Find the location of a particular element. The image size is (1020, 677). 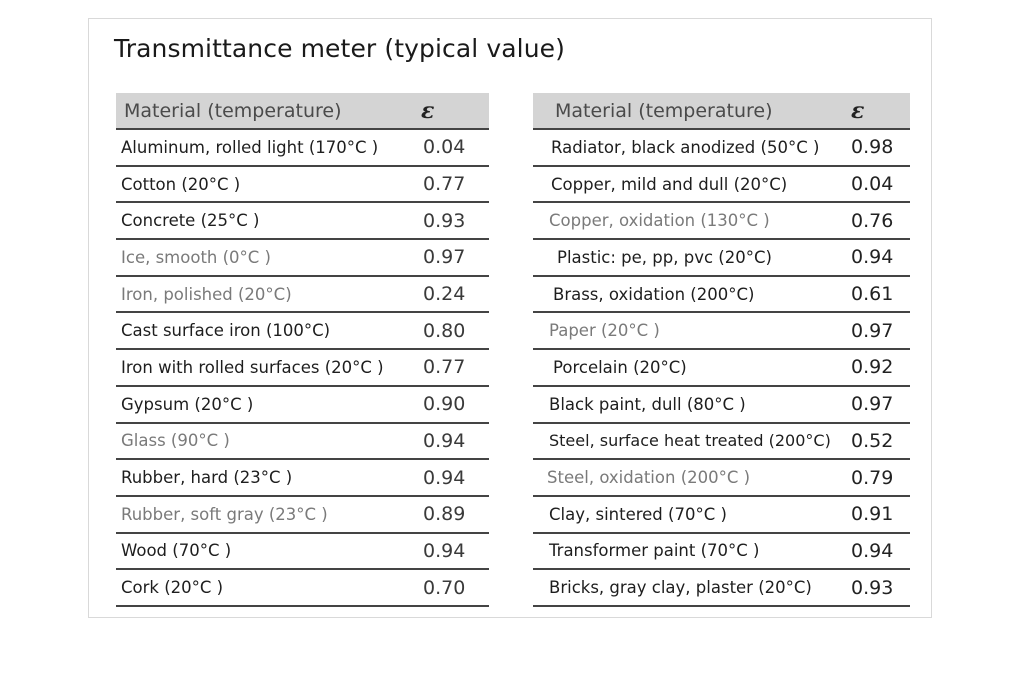

material-cell: Ice, smooth (0°C ) is located at coordinates (264, 258).